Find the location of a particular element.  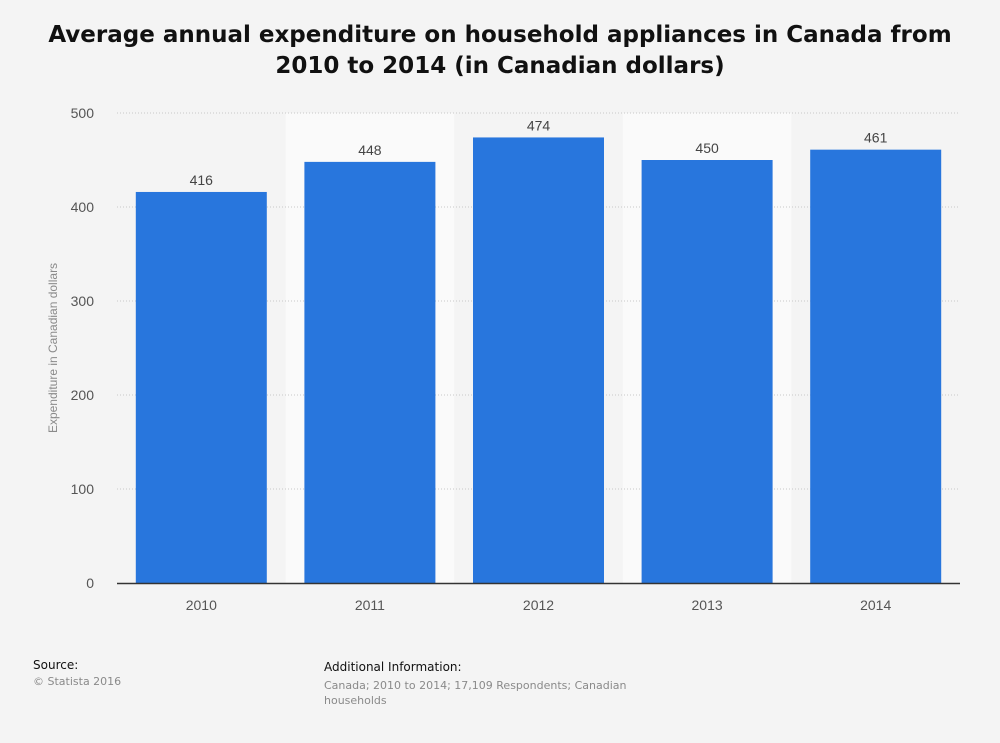

data-label: 448 is located at coordinates (370, 150).